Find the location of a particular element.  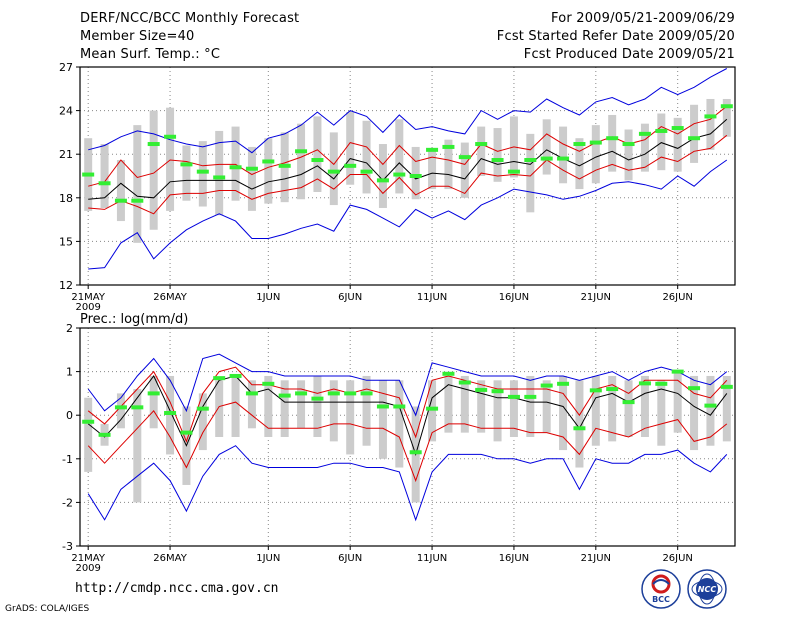

x-tick-label: 21MAY is located at coordinates (88, 558).